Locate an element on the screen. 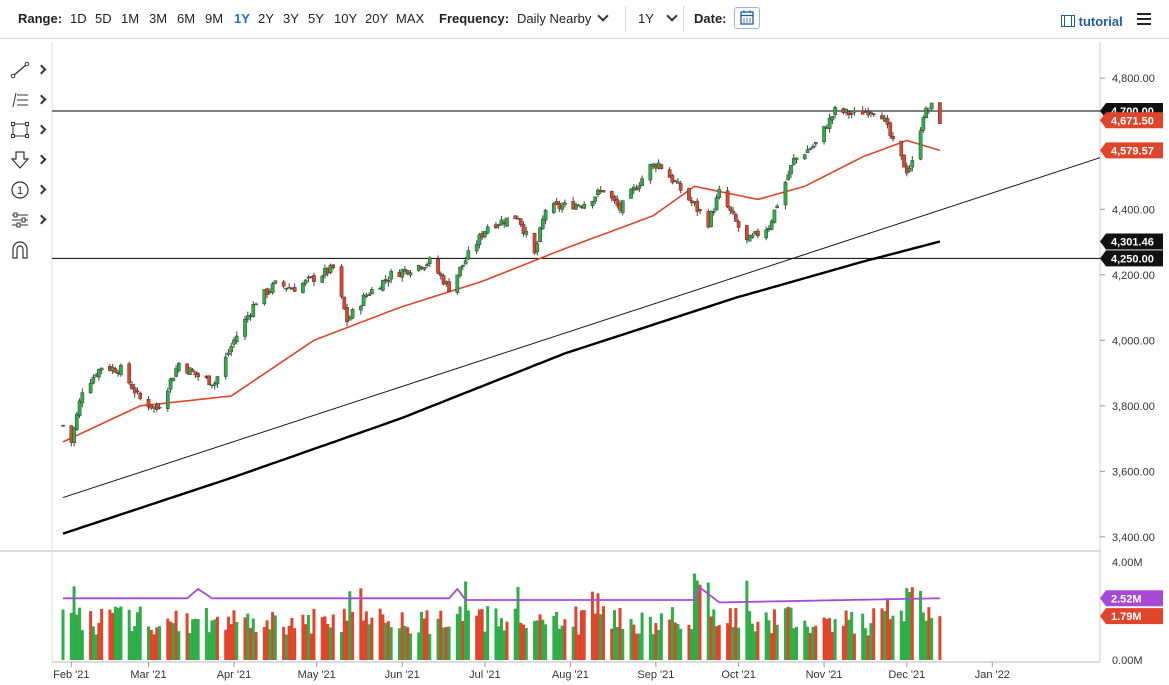  magnet-tool is located at coordinates (28, 251).